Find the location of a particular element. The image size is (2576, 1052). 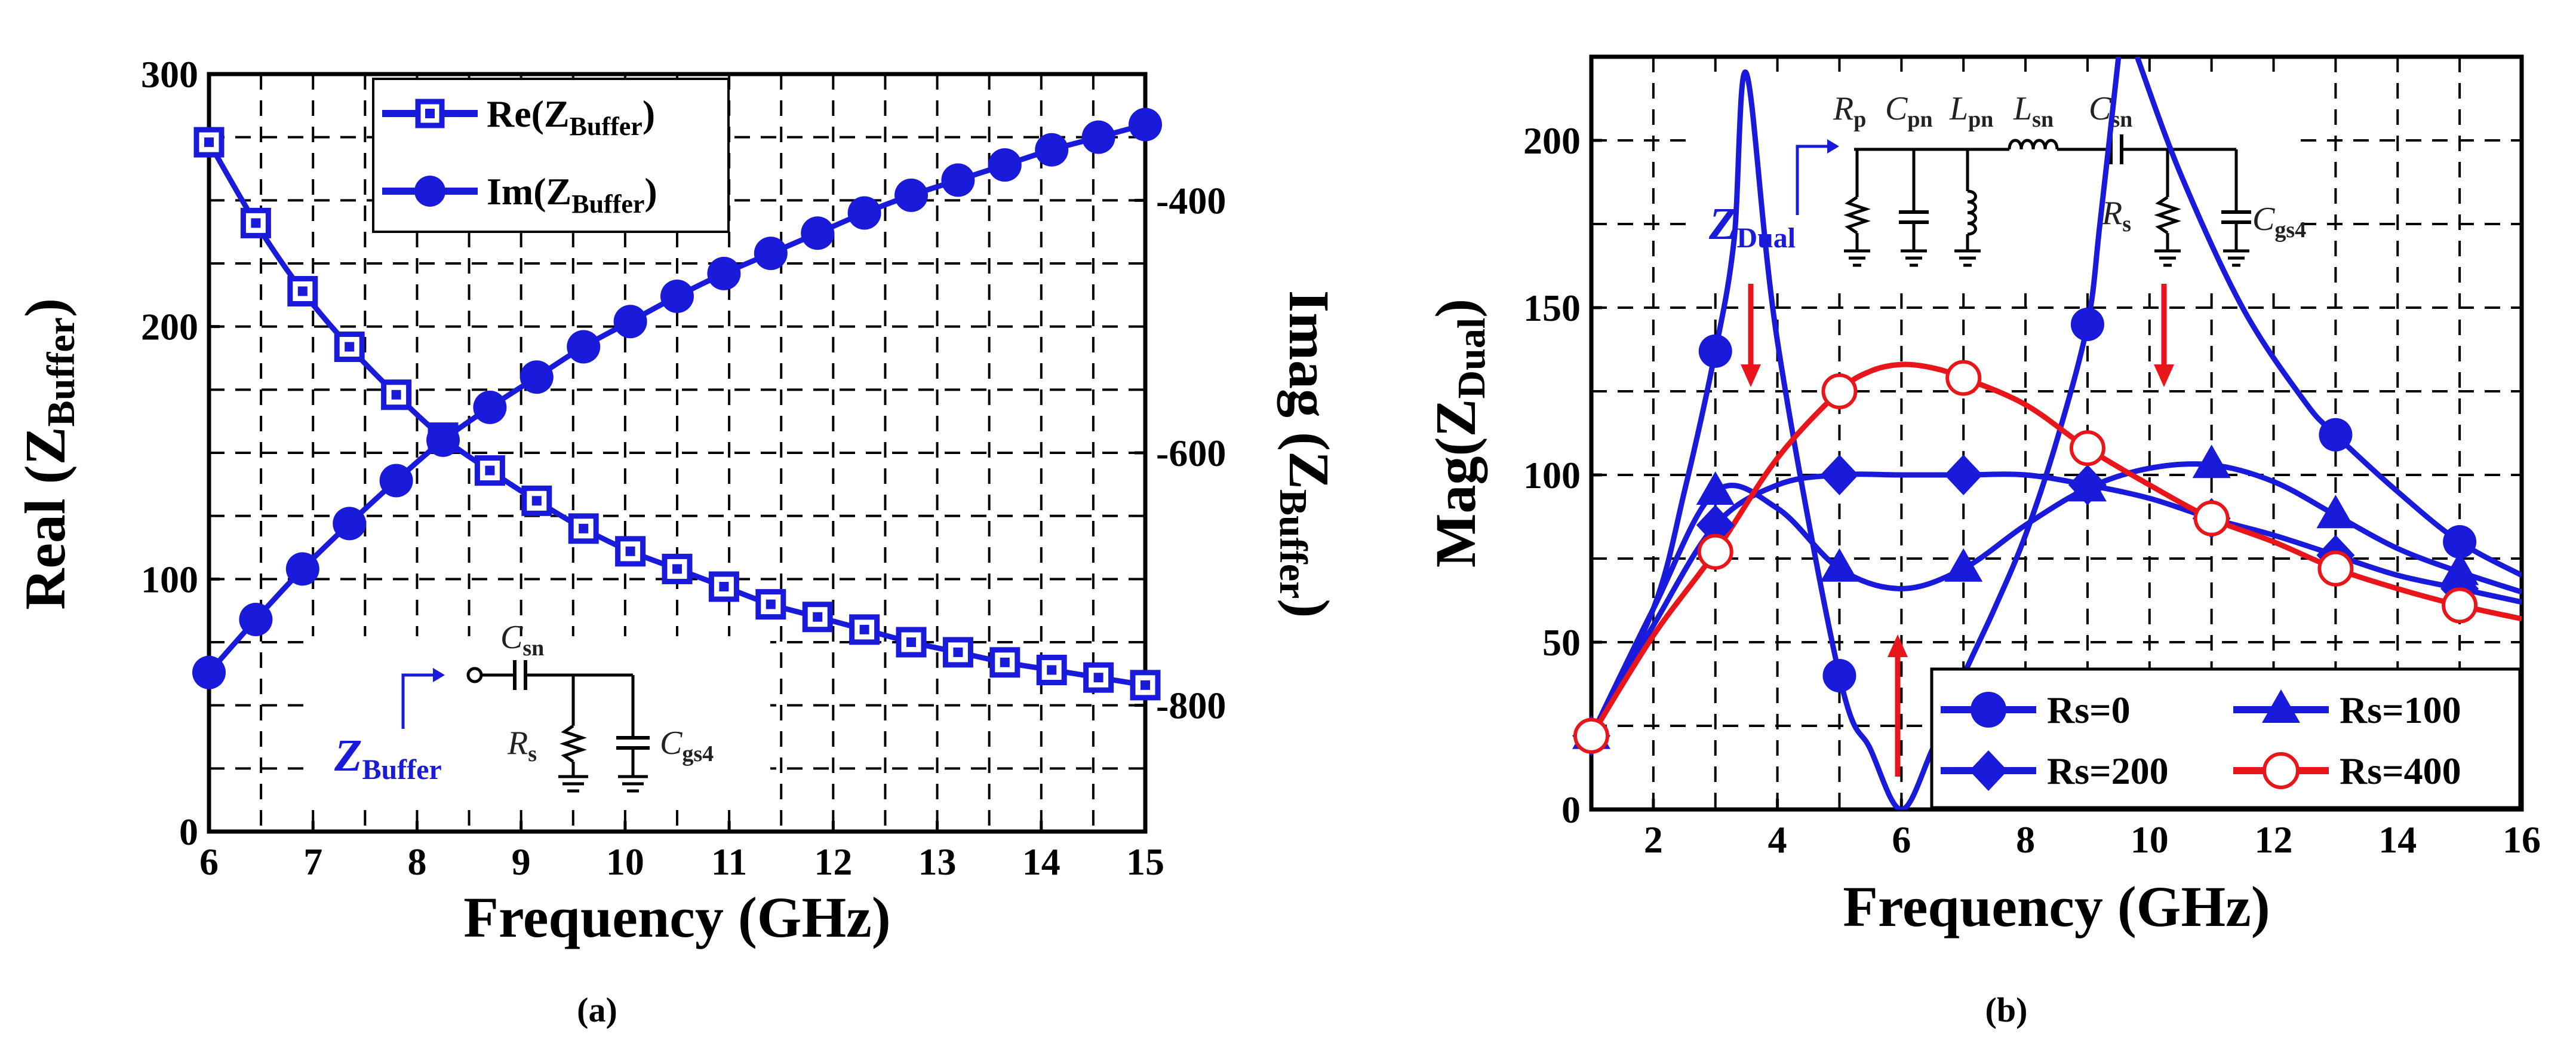

x-tick-label: 11 is located at coordinates (729, 862).